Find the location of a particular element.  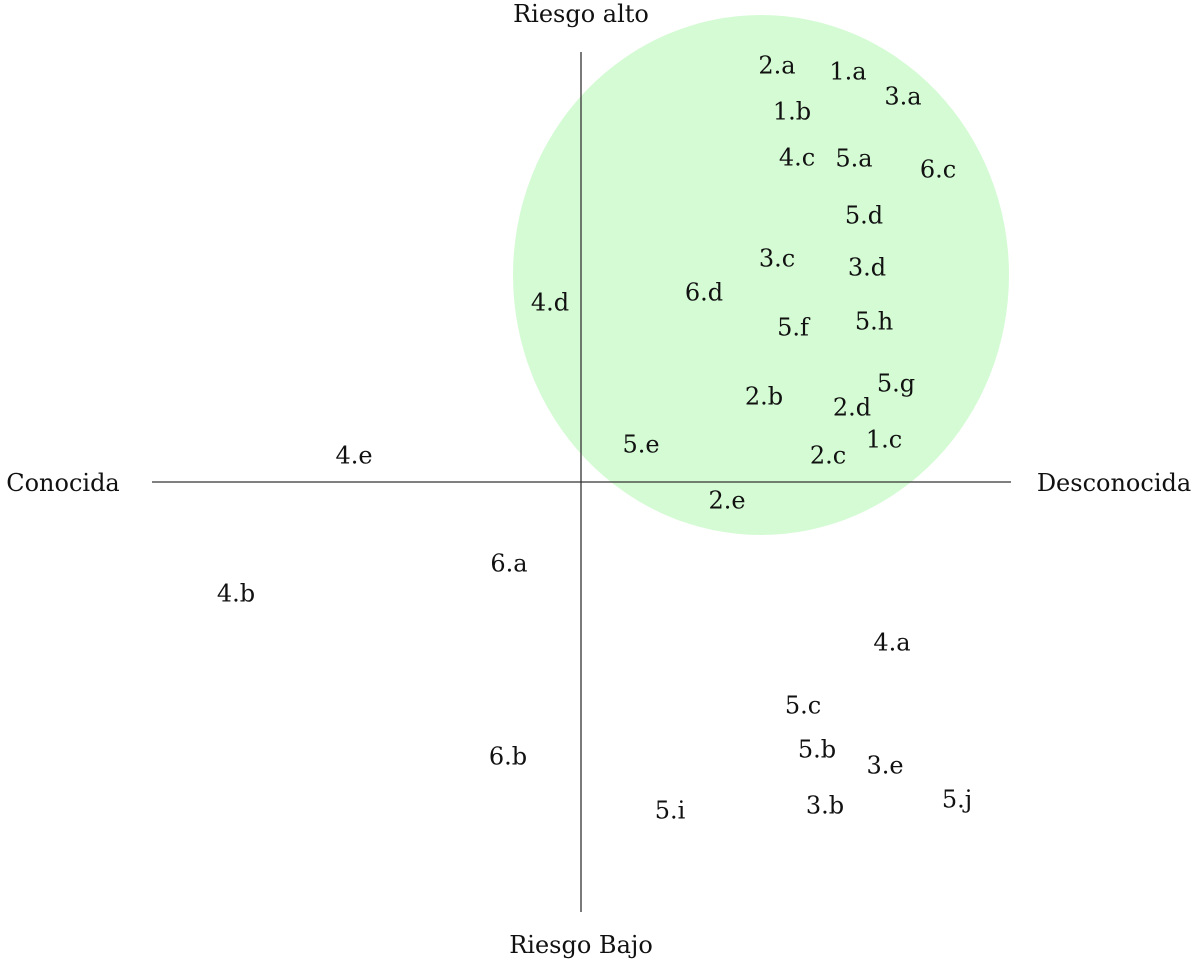

risk-item-5-i: 5.i is located at coordinates (670, 811).